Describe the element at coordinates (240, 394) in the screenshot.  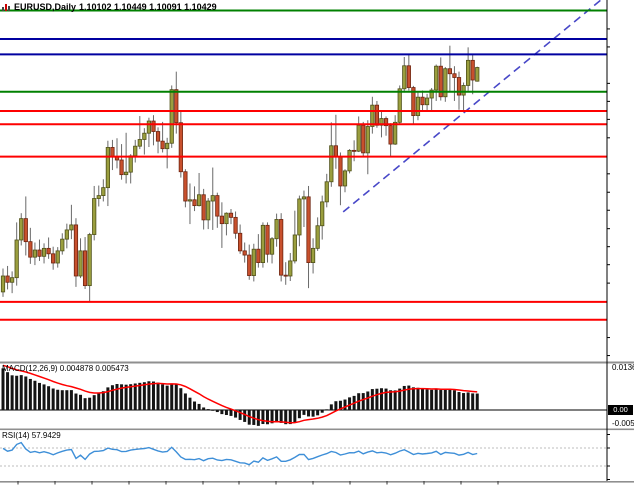
I see `macd-signal-line` at that location.